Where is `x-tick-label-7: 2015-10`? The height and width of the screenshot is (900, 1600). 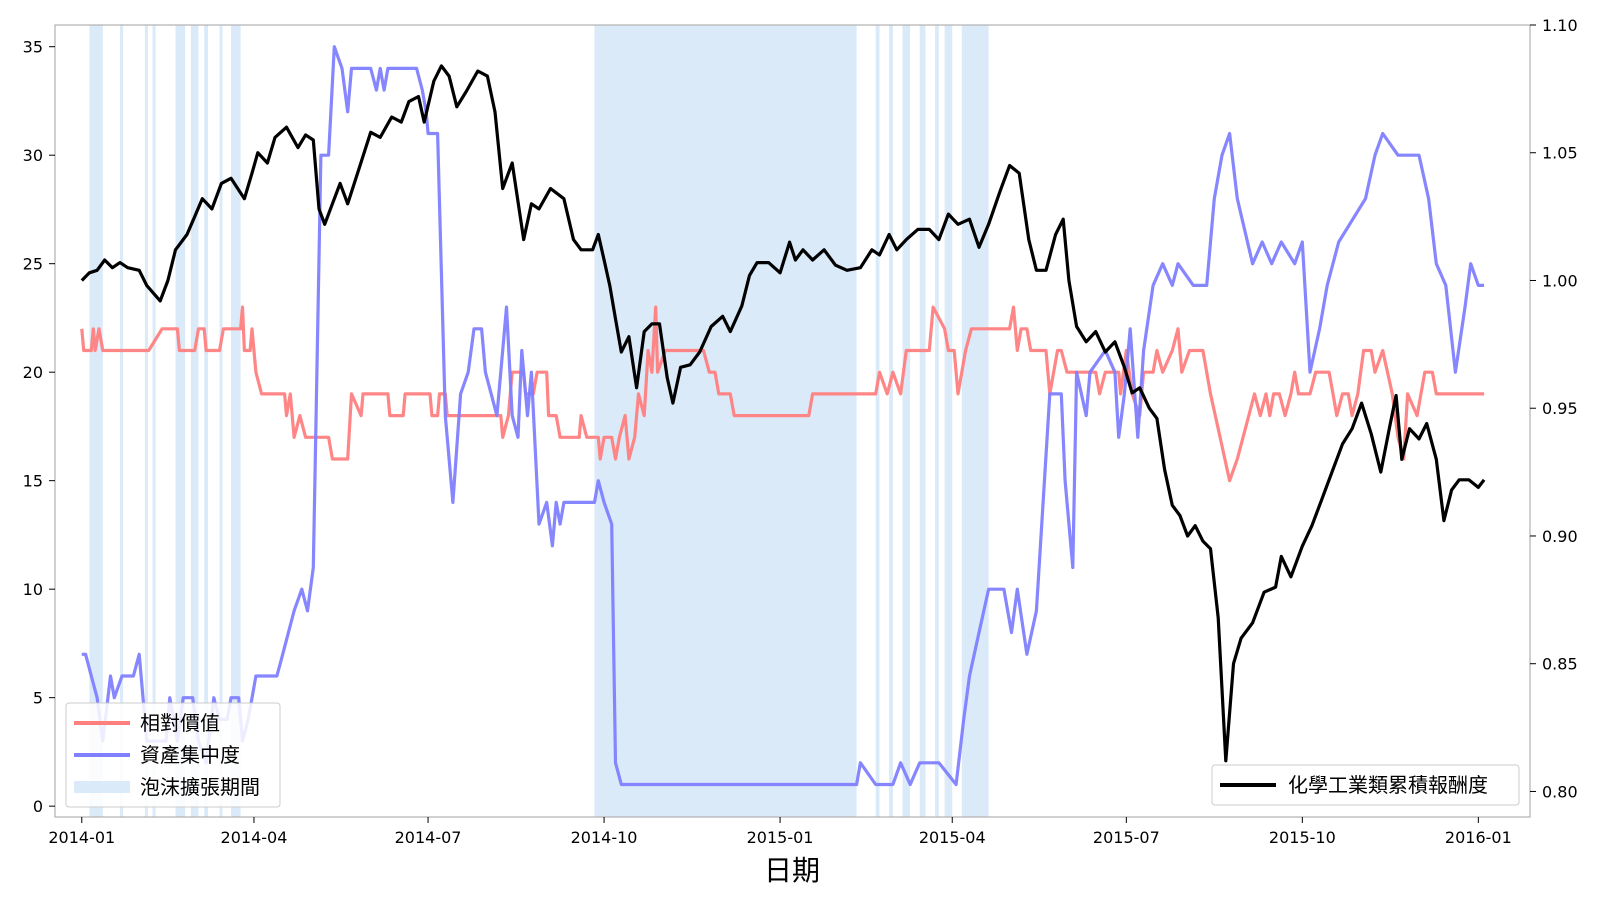
x-tick-label-7: 2015-10 is located at coordinates (1302, 837).